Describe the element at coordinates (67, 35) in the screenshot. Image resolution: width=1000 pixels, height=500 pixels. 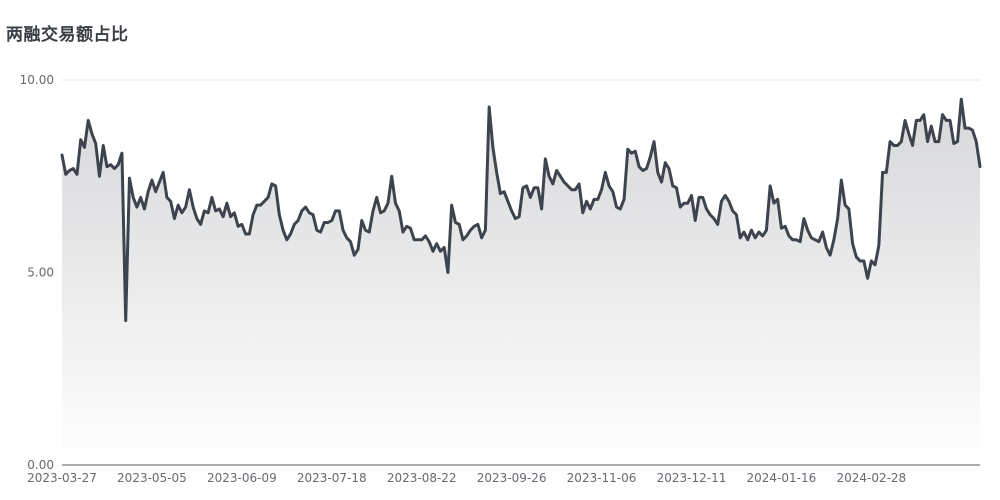
I see `chart-title: 两融交易额占比` at that location.